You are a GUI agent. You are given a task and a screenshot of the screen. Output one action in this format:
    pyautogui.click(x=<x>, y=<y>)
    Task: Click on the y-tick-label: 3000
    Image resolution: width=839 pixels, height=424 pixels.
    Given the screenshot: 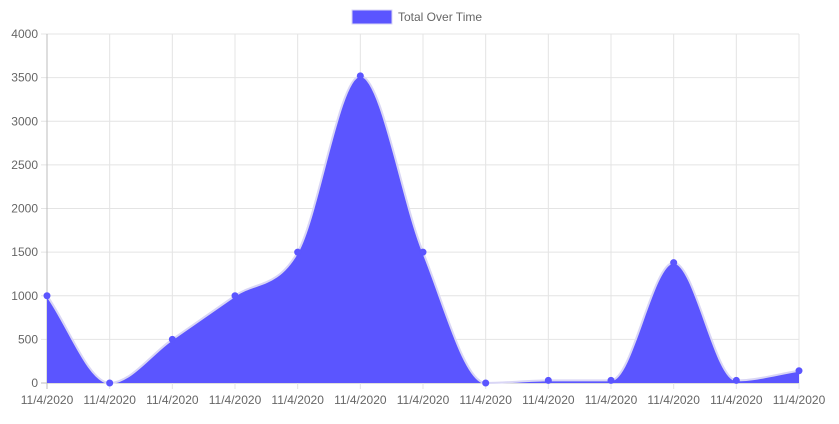 What is the action you would take?
    pyautogui.click(x=24, y=121)
    